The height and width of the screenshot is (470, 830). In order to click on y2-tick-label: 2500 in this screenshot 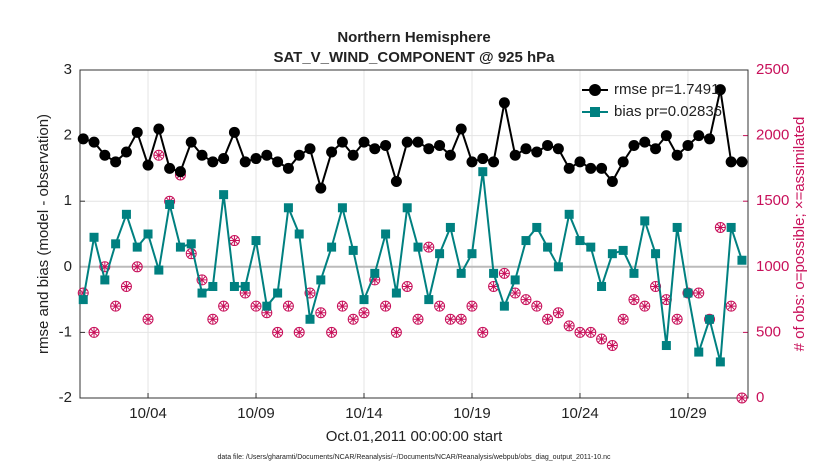, I will do `click(772, 69)`.